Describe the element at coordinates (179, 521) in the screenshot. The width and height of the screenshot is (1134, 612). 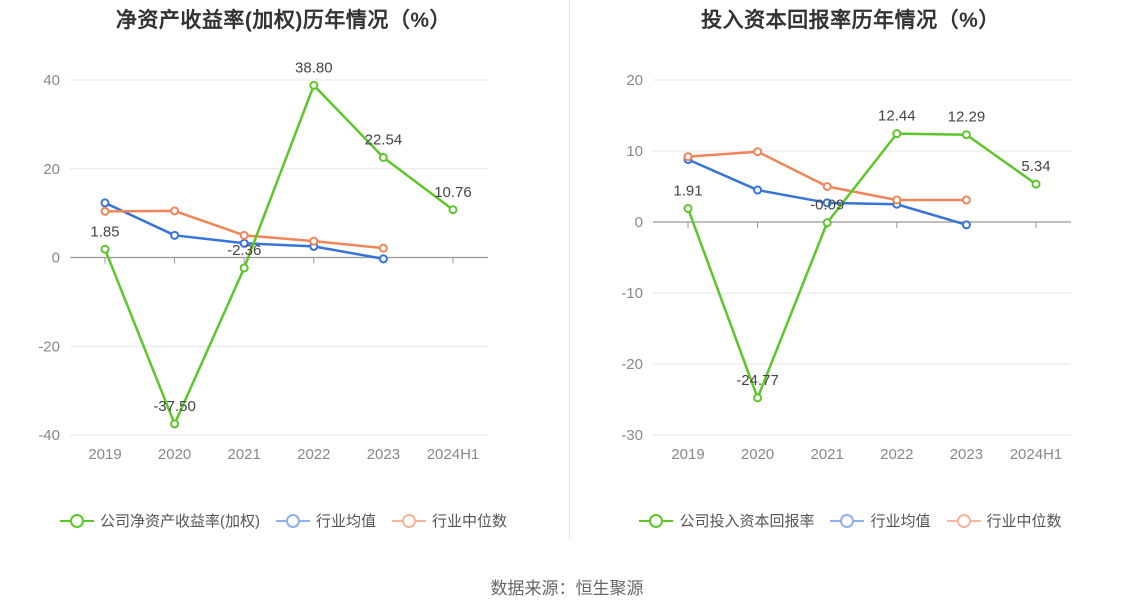
I see `legend-label: 公司净资产收益率(加权)` at that location.